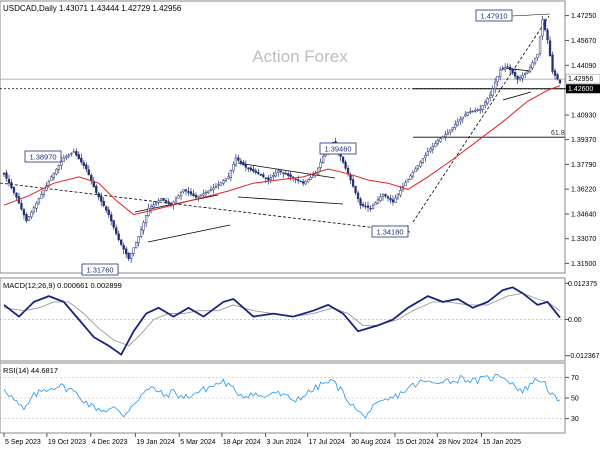  Describe the element at coordinates (205, 207) in the screenshot. I see `long-term-dashed-trendline` at that location.